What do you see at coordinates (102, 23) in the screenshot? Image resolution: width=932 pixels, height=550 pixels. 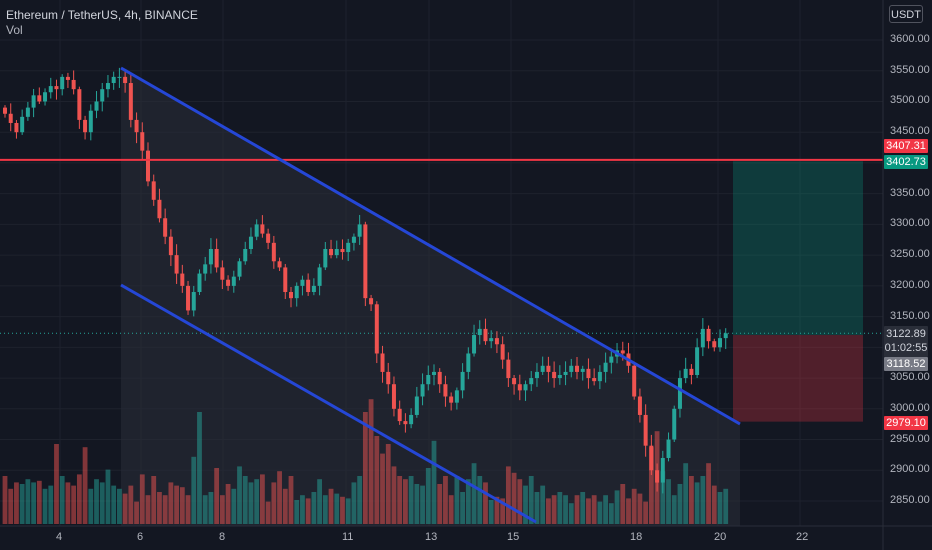 I see `chart-legend: Ethereum / TetherUS, 4h, BINANCE Vol` at bounding box center [102, 23].